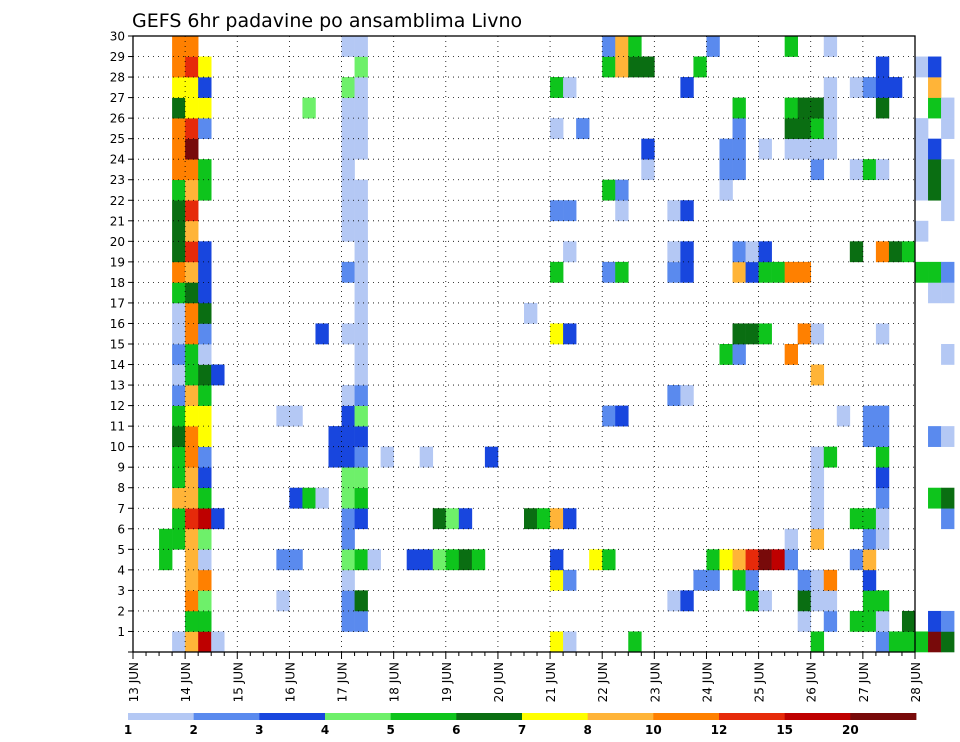 This screenshot has height=742, width=960. I want to click on y-tick-label: 2, so click(121, 611).